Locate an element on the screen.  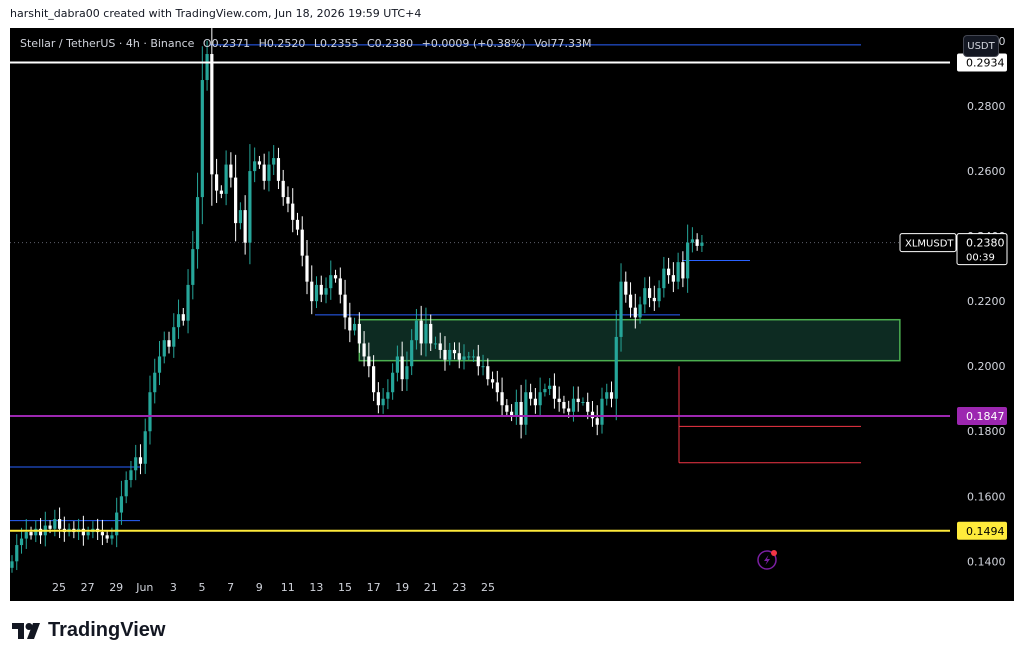
low-support-tag is located at coordinates (982, 530).